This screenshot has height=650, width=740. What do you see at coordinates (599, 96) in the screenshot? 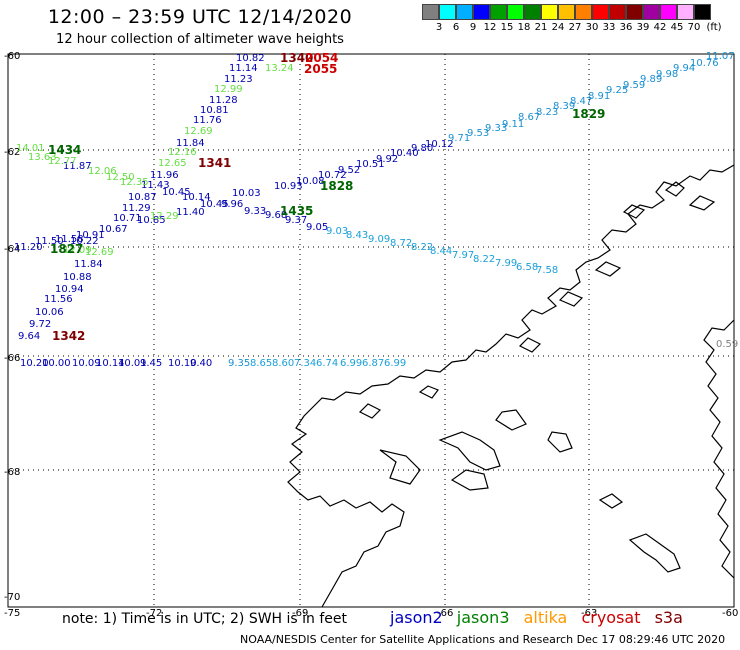
I see `track-value: 8.91` at bounding box center [599, 96].